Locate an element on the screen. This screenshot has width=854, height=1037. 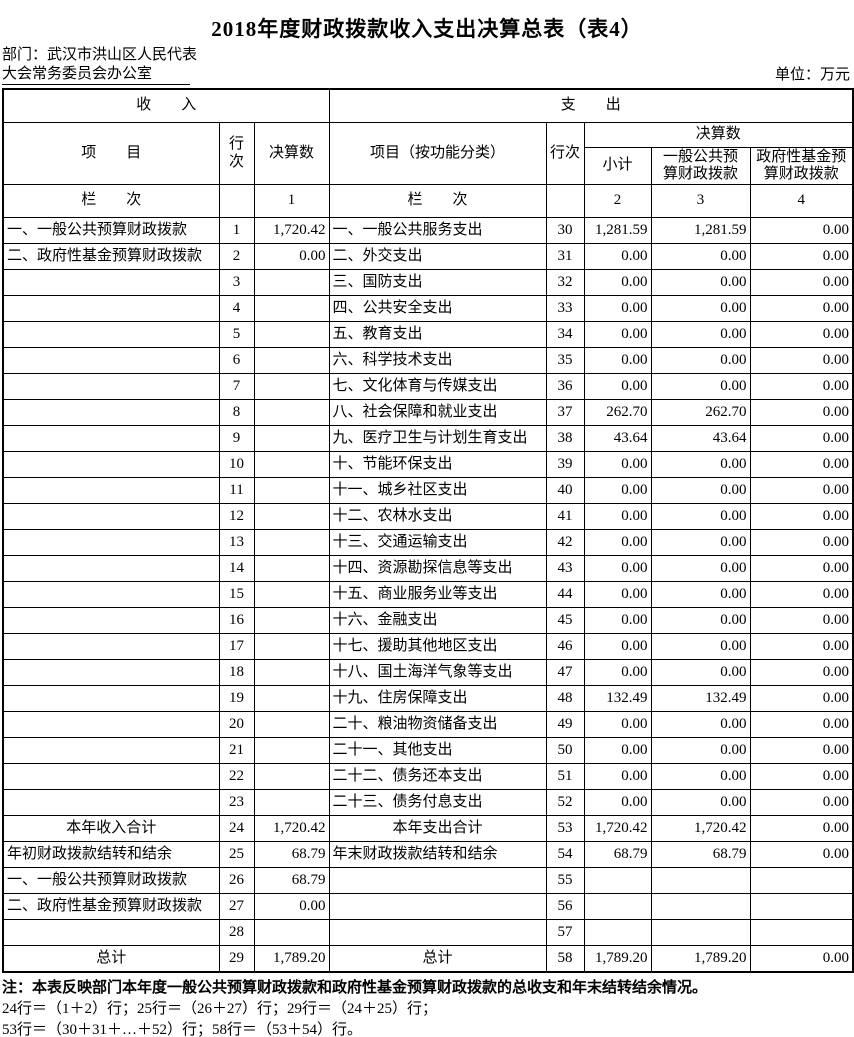
table-cell: 30 is located at coordinates (565, 230).